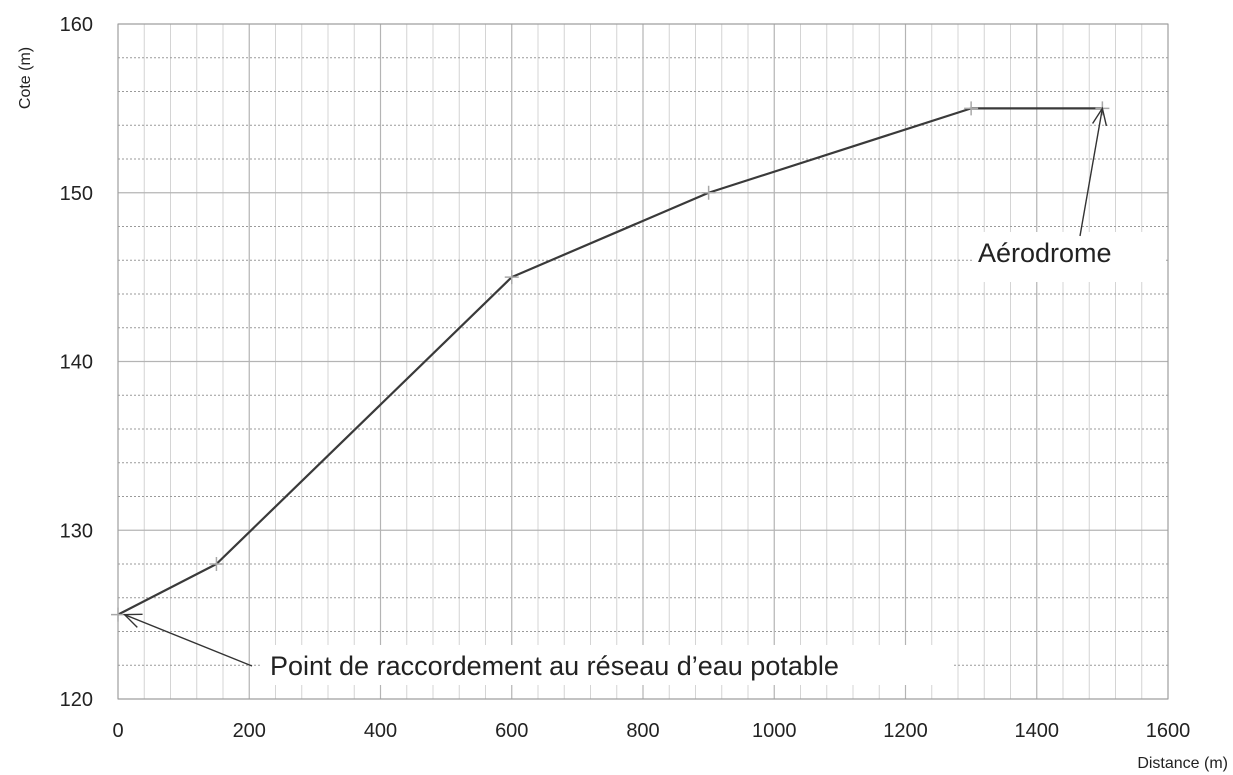  Describe the element at coordinates (642, 731) in the screenshot. I see `x-tick-label: 800` at that location.